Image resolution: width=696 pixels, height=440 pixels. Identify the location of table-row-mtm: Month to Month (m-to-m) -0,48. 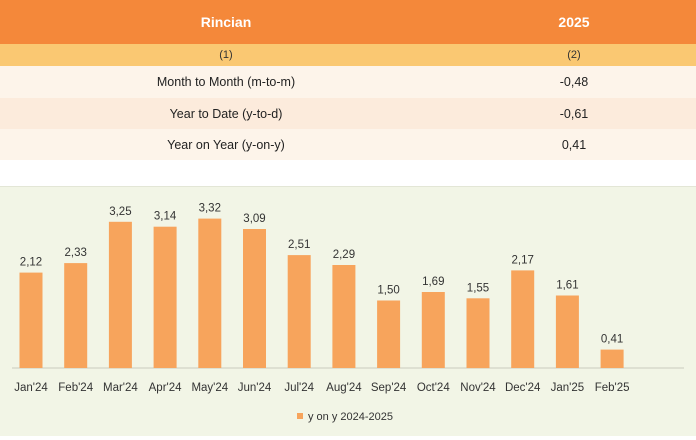
(348, 82).